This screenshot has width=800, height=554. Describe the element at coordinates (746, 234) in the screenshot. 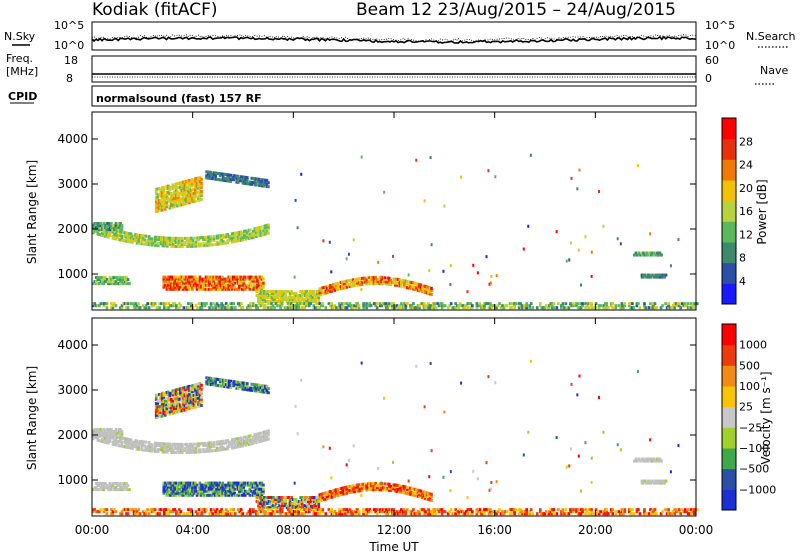

I see `colorbar-tick-label: 12` at that location.